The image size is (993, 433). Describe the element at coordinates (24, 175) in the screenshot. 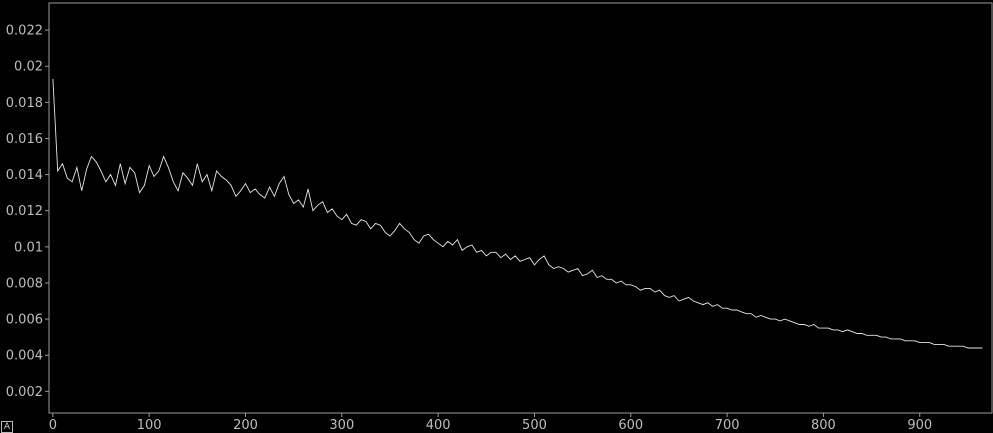

I see `y-tick-label: 0.014` at that location.